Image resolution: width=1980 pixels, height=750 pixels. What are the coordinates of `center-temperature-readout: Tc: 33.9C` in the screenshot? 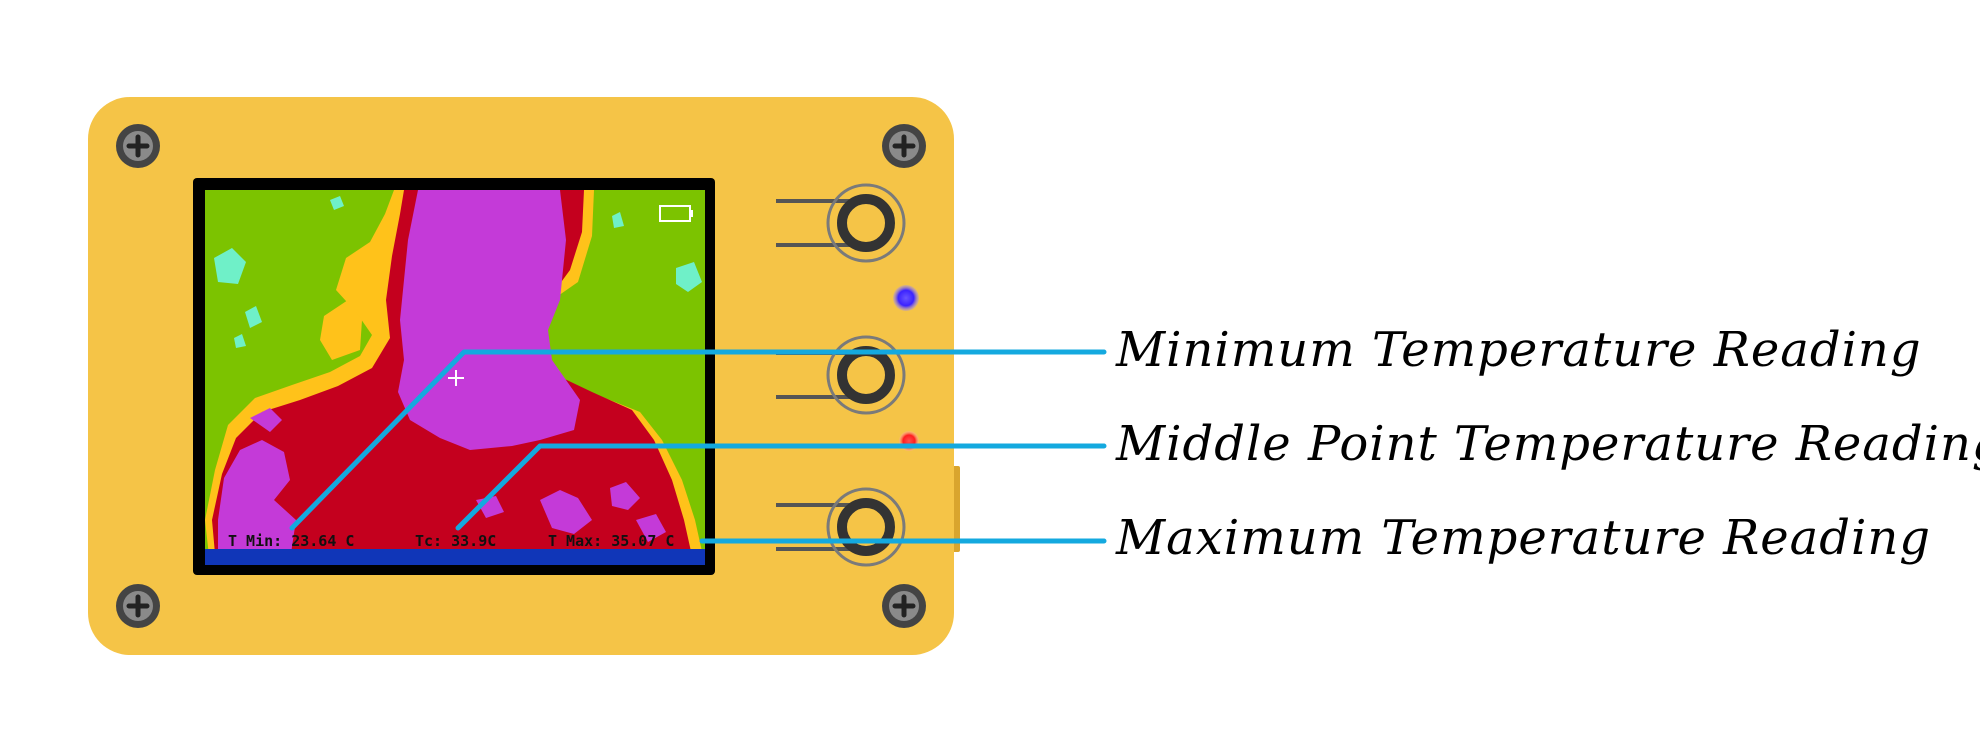 It's located at (455, 541).